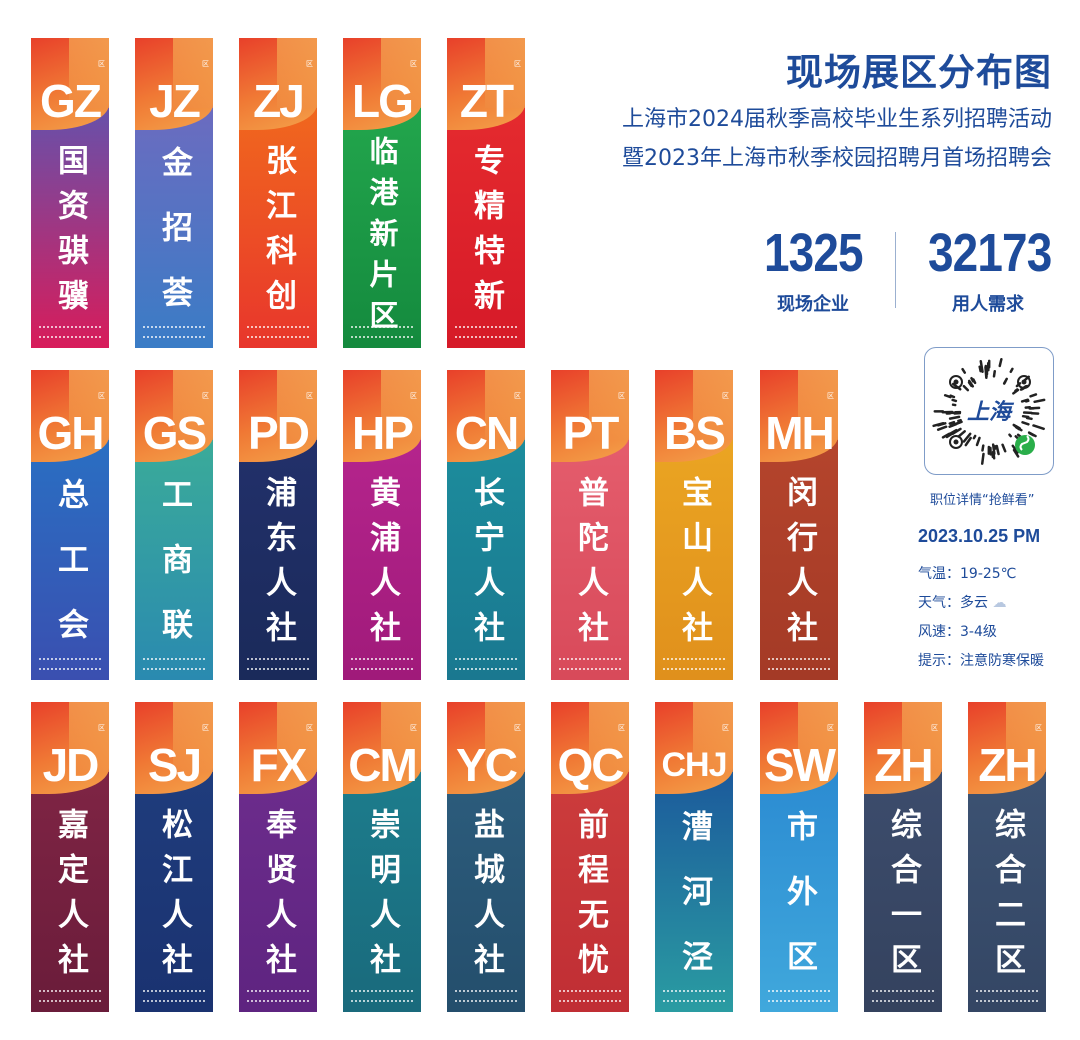  Describe the element at coordinates (1007, 765) in the screenshot. I see `zone-code: ZH` at that location.